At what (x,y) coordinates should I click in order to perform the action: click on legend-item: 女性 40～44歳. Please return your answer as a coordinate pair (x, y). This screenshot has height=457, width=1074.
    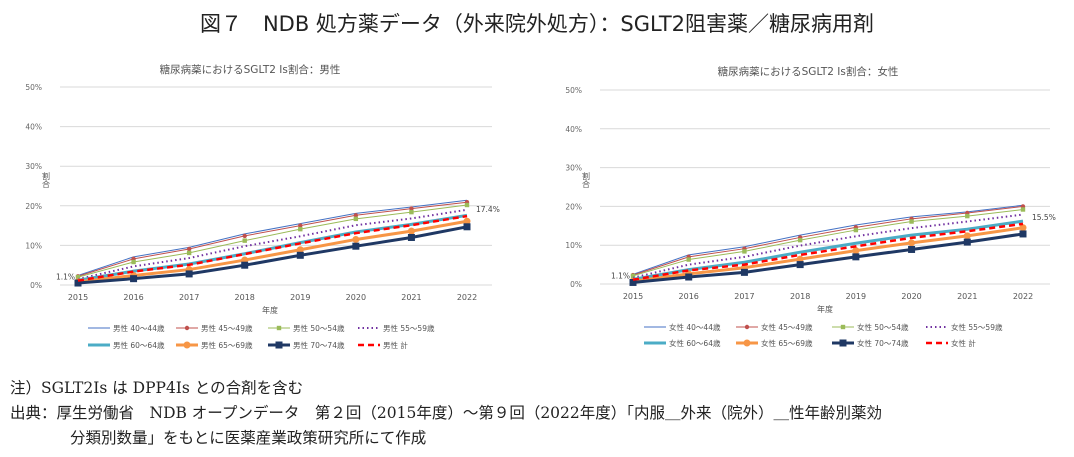
    Looking at the image, I should click on (682, 327).